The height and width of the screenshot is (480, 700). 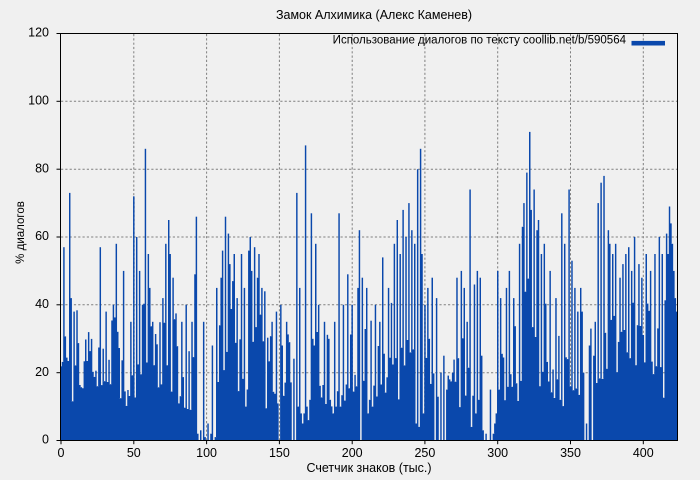 I want to click on svg-text: 60, so click(x=42, y=236).